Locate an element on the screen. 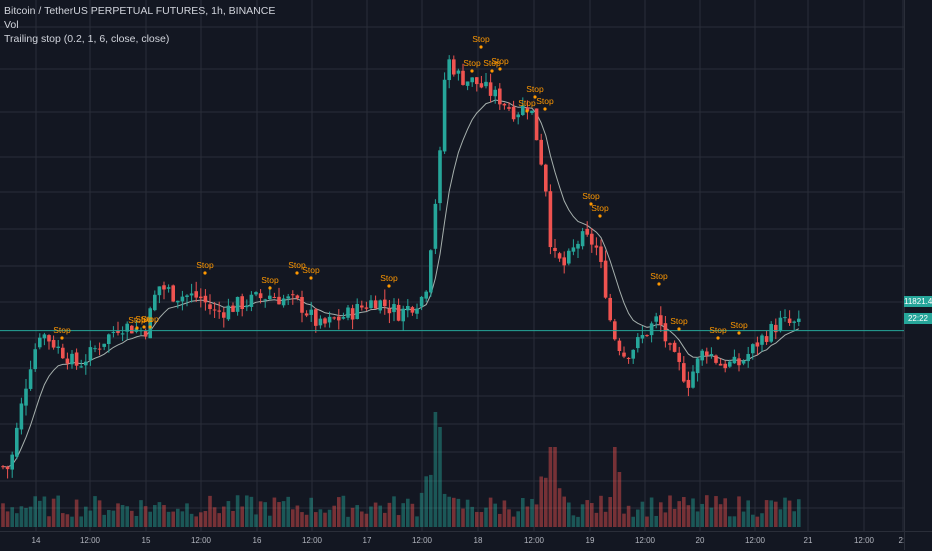  time-tick-label: 20 is located at coordinates (700, 540).